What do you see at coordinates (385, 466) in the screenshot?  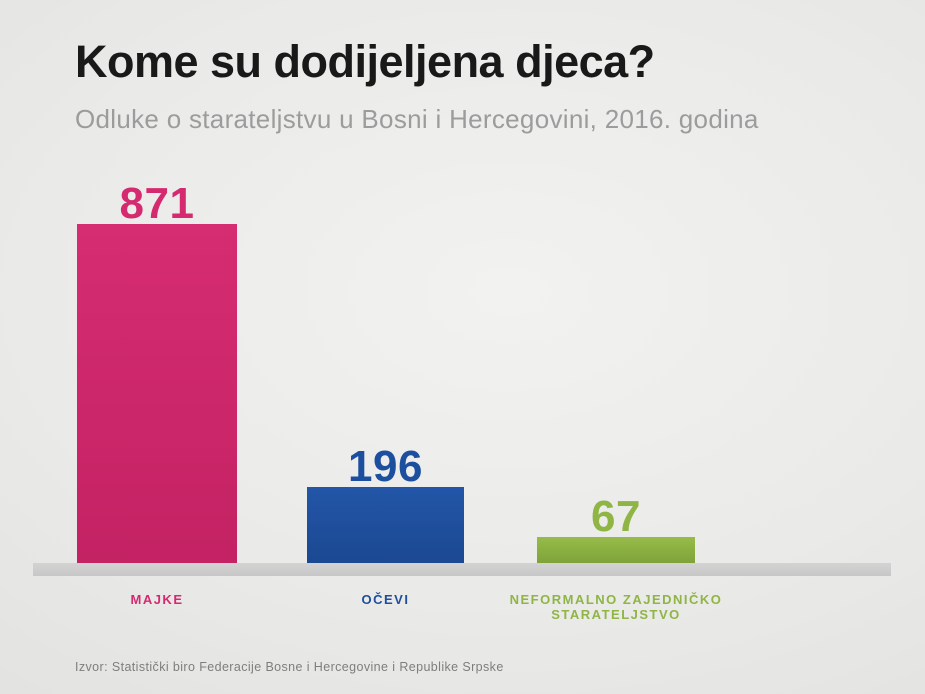 I see `value-label-fathers: 196` at bounding box center [385, 466].